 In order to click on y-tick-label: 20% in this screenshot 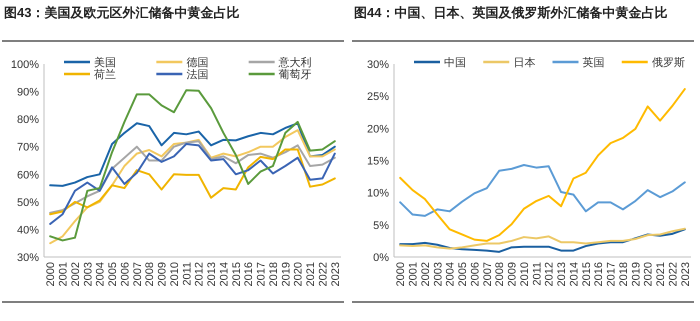, I will do `click(378, 129)`.